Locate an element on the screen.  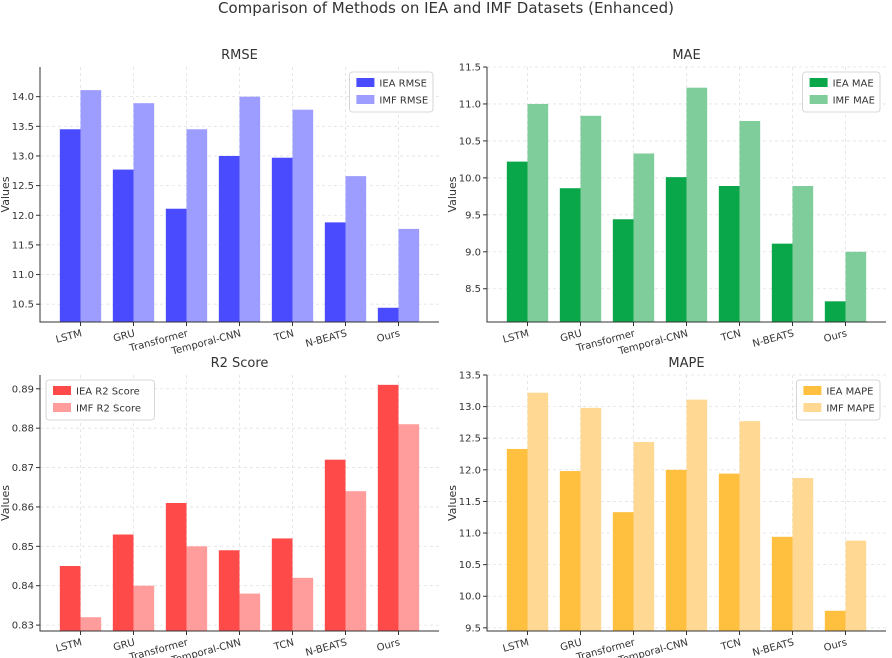
y-tick-label: 0.83 is located at coordinates (23, 626).